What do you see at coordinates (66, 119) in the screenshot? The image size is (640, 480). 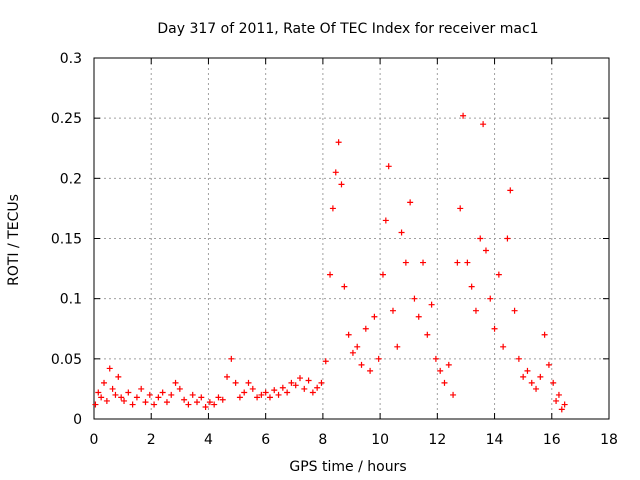 I see `y-tick-label: 0.25` at bounding box center [66, 119].